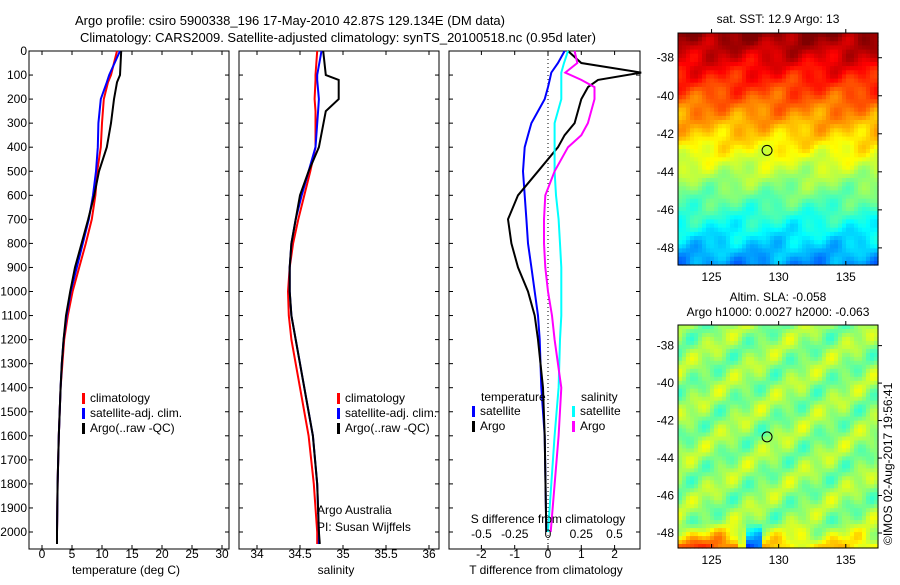 Image resolution: width=900 pixels, height=585 pixels. I want to click on x-tick-label: 15, so click(132, 554).